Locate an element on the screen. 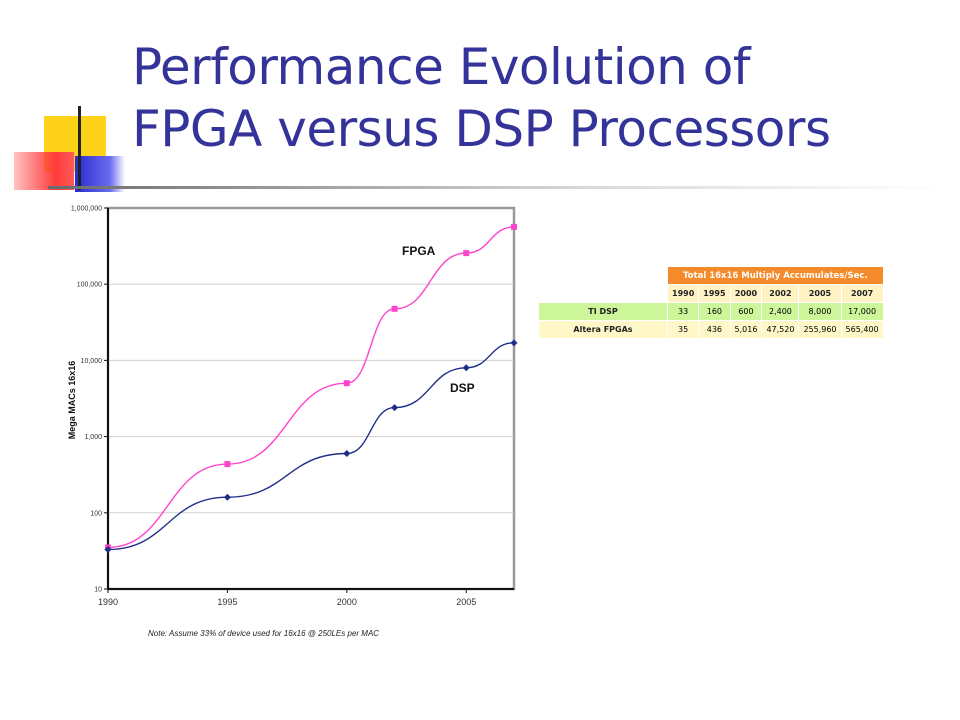  table-cell: 17,000 is located at coordinates (862, 311).